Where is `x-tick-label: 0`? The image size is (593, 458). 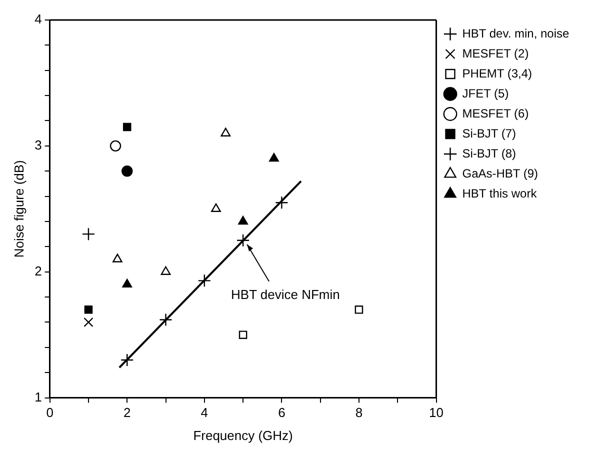 x-tick-label: 0 is located at coordinates (50, 412).